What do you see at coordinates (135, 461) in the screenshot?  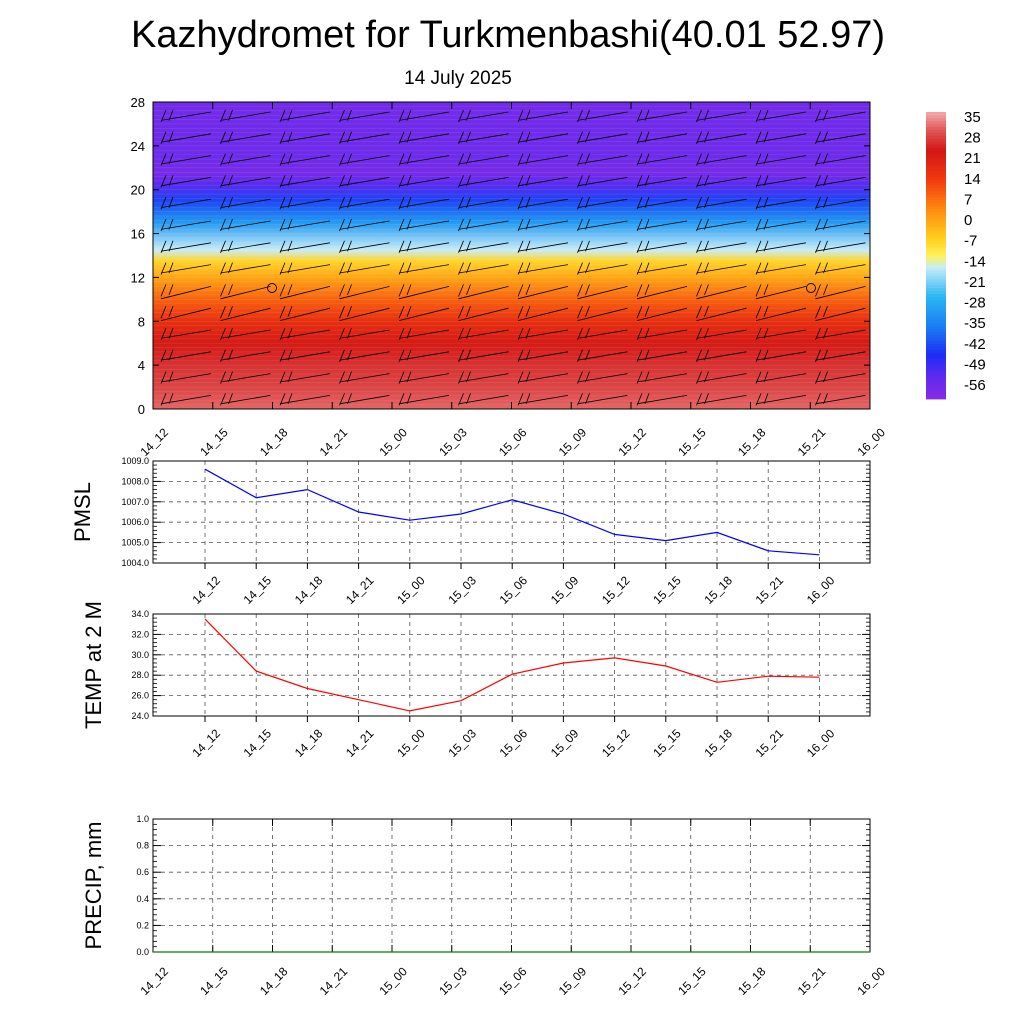 I see `y-tick-label: 1009.0` at bounding box center [135, 461].